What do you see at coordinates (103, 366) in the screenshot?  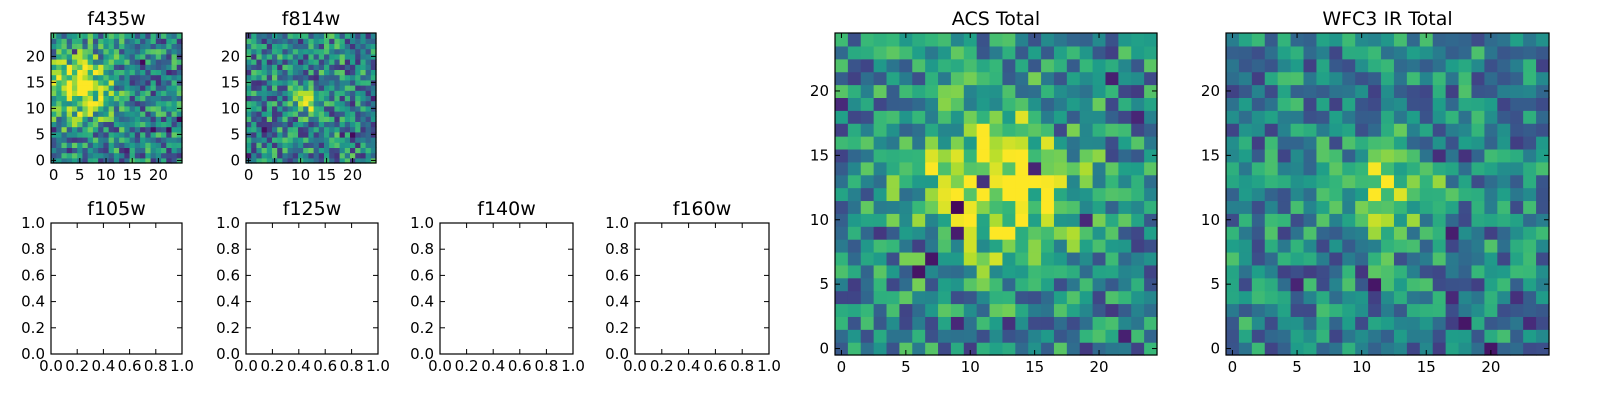 I see `x-tick-label: 0.4` at bounding box center [103, 366].